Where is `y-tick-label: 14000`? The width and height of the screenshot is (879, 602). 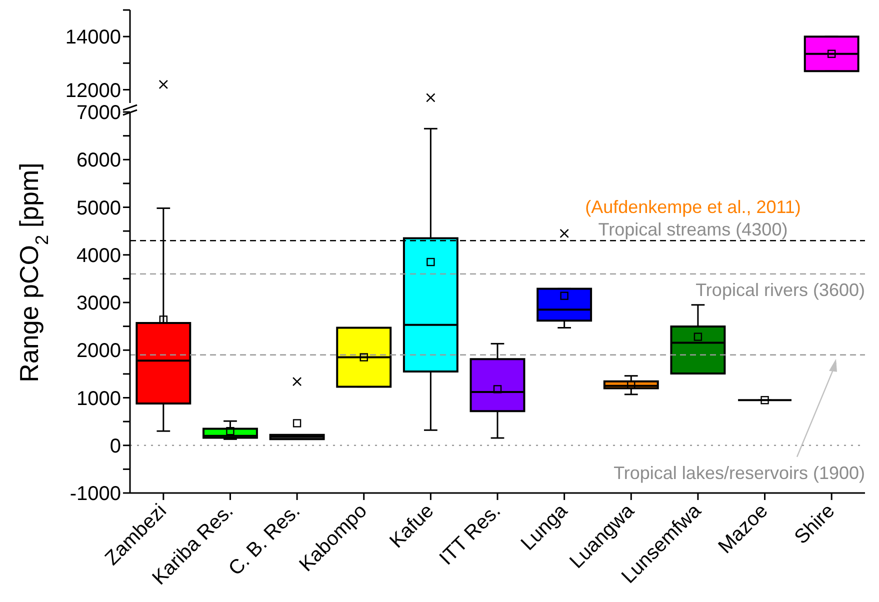
y-tick-label: 14000 is located at coordinates (93, 37).